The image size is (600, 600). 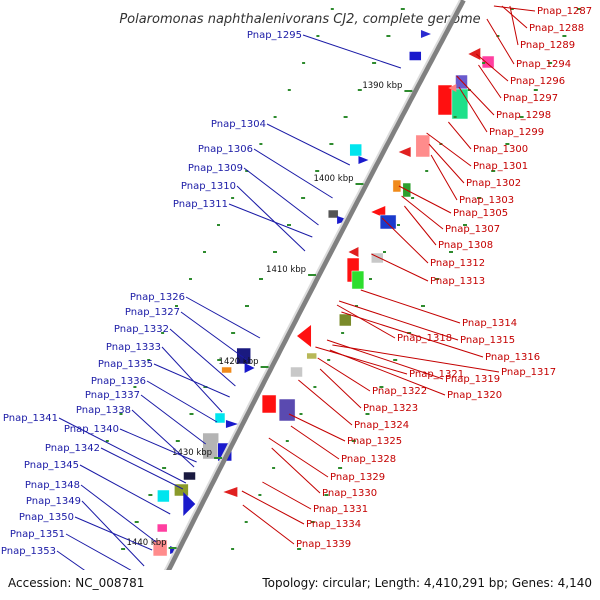 I want to click on gene-label-right: Pnap_1299, so click(x=516, y=132).